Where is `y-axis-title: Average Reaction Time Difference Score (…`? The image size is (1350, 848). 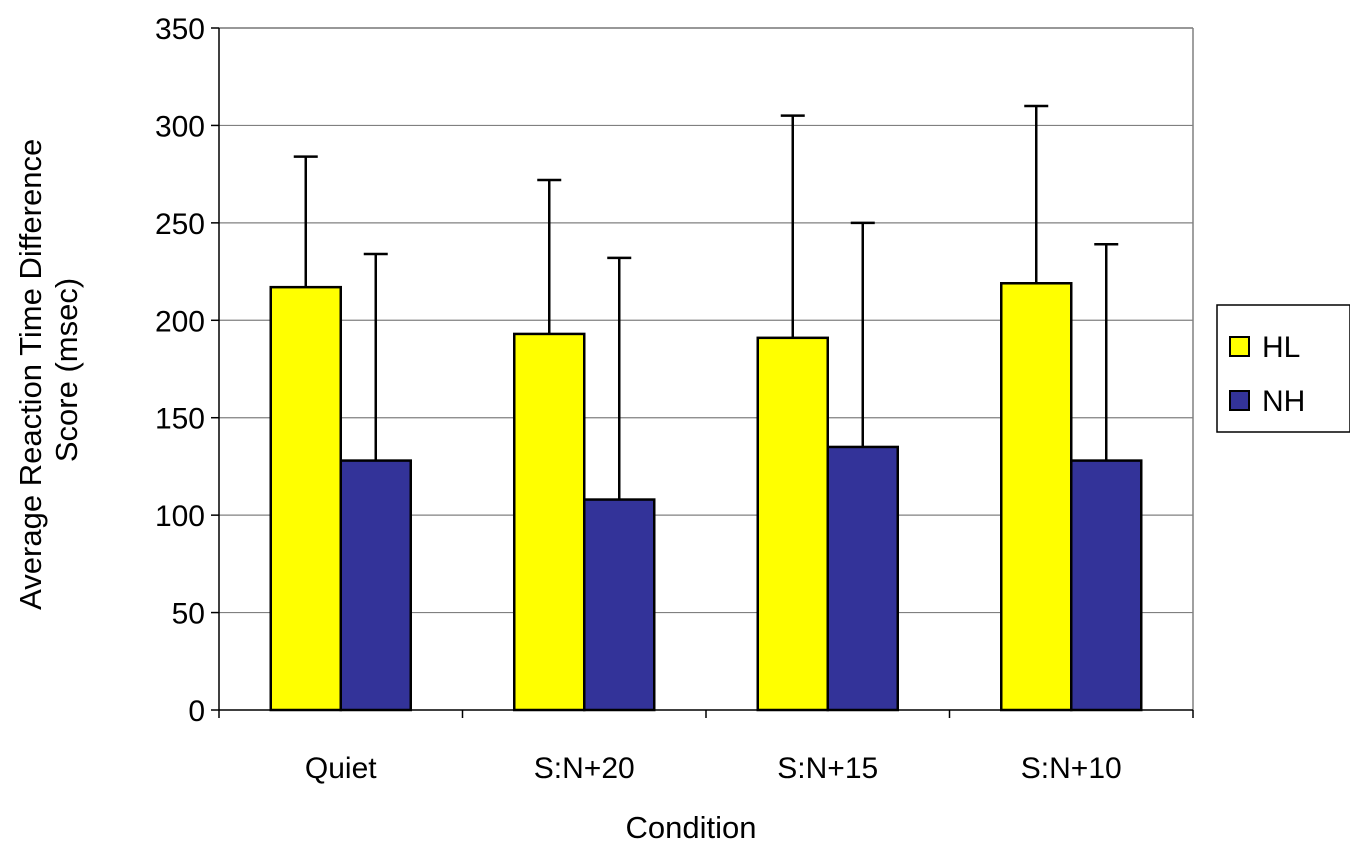
y-axis-title: Average Reaction Time Difference Score (… is located at coordinates (48, 370).